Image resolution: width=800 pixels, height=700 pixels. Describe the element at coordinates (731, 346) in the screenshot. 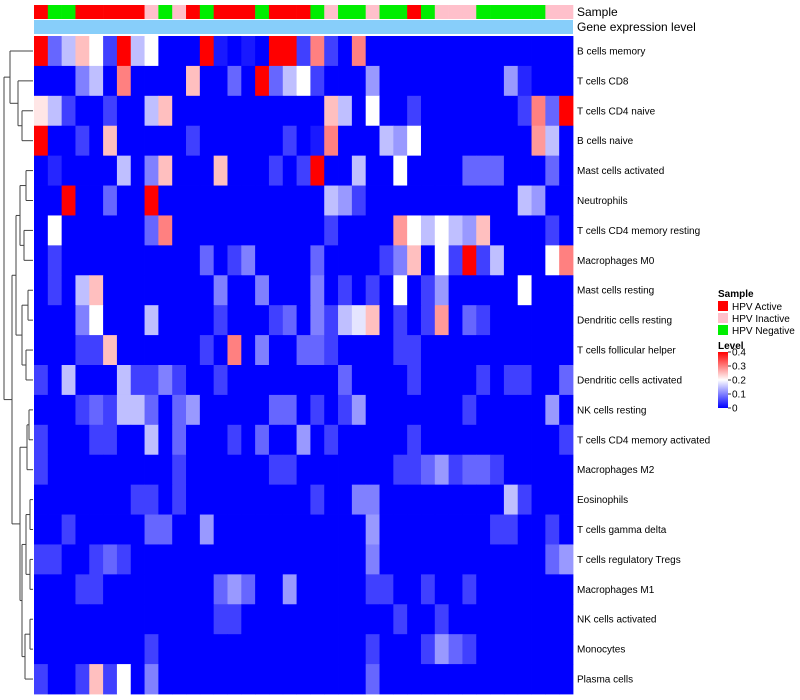

I see `legend-level-title: Level` at that location.